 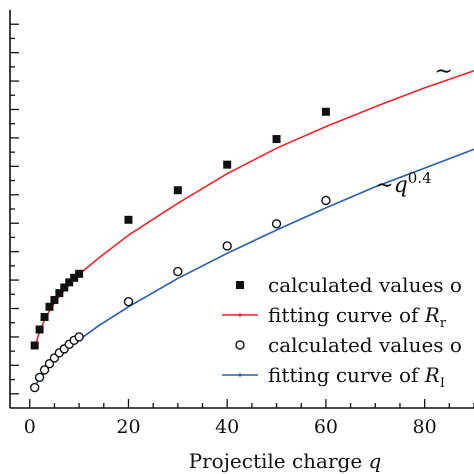 I want to click on scaling-annotation: ∼q0.4, so click(x=403, y=183).